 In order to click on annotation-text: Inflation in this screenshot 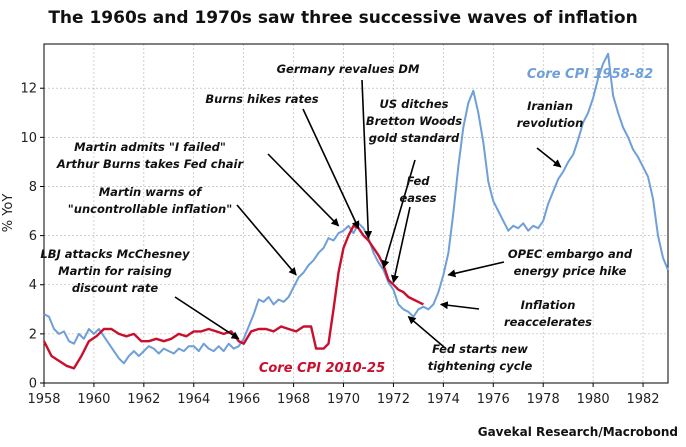, I will do `click(548, 305)`.